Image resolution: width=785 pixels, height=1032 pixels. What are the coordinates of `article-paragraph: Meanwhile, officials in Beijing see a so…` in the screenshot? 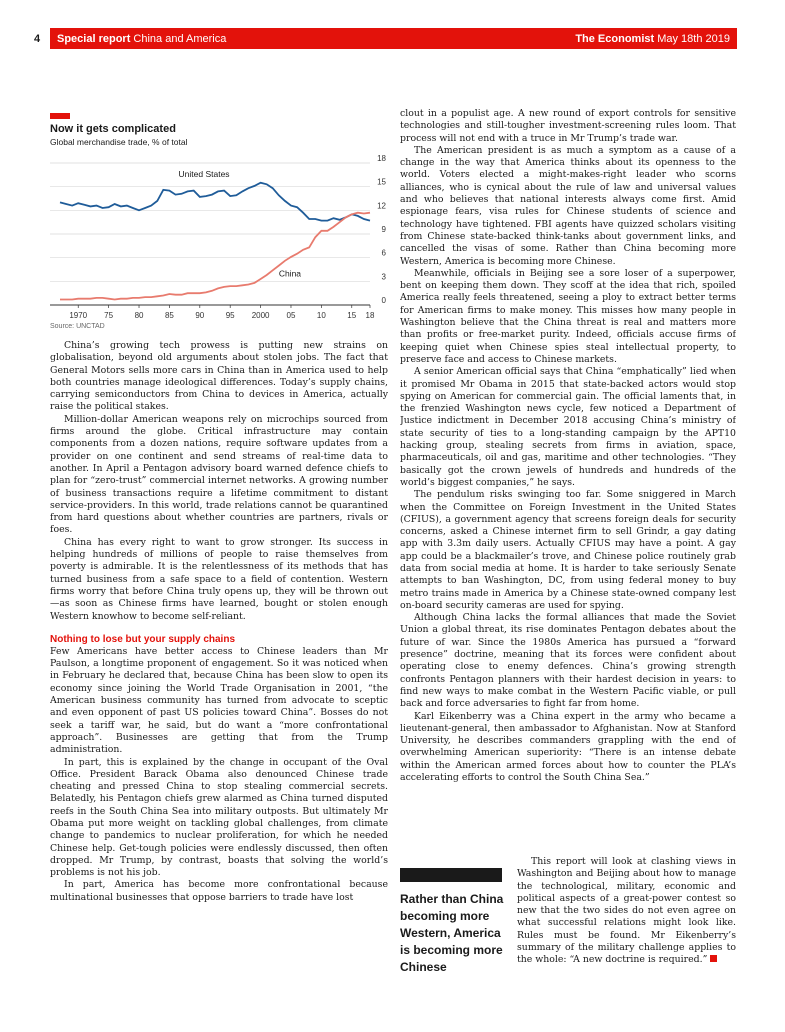 It's located at (568, 316).